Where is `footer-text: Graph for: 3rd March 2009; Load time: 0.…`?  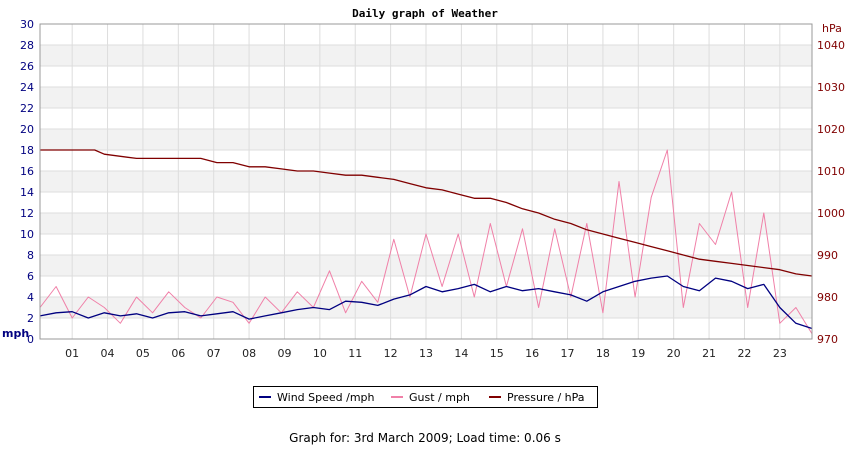 footer-text: Graph for: 3rd March 2009; Load time: 0.… is located at coordinates (425, 438).